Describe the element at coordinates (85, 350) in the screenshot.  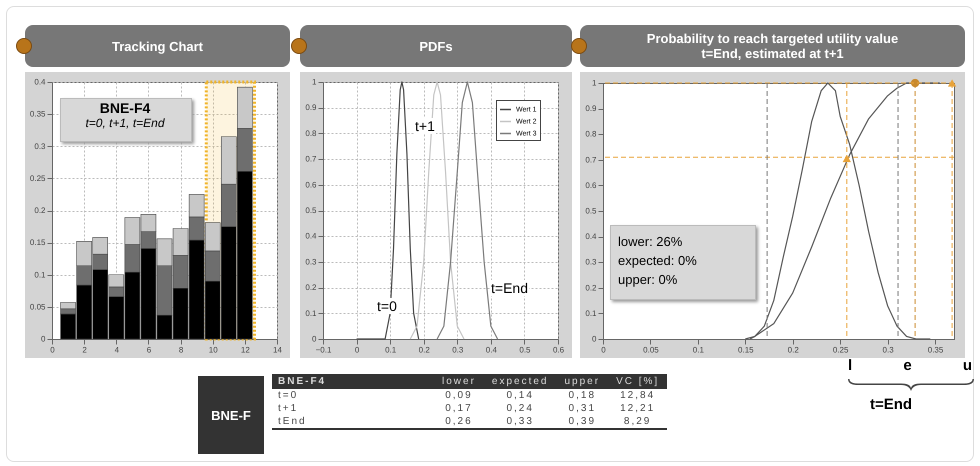
I see `x-tick-label: 2` at that location.